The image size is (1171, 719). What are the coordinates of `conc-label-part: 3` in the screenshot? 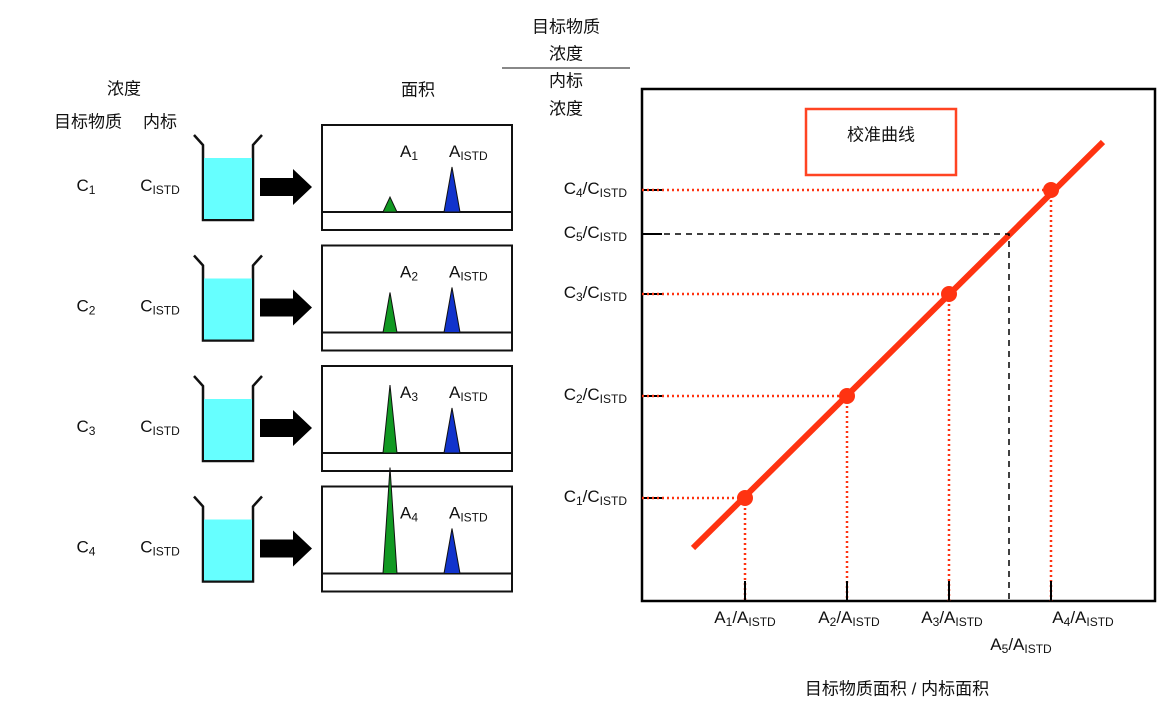 It's located at (92, 431).